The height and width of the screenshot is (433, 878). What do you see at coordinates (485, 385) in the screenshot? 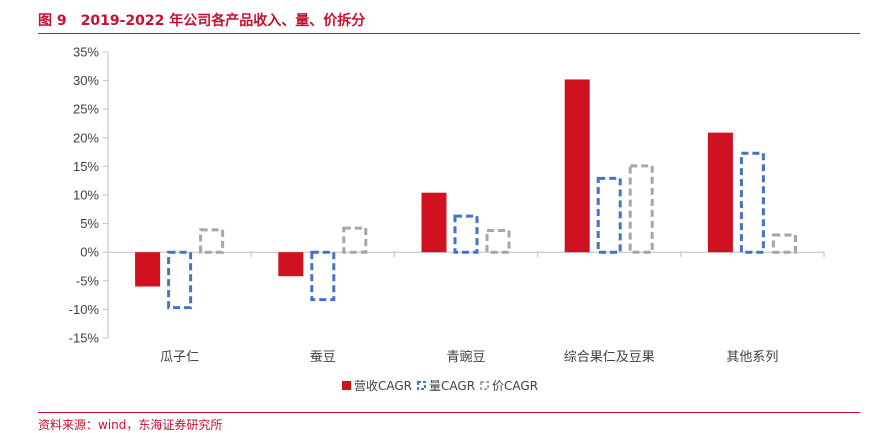
I see `legend-swatch-price` at bounding box center [485, 385].